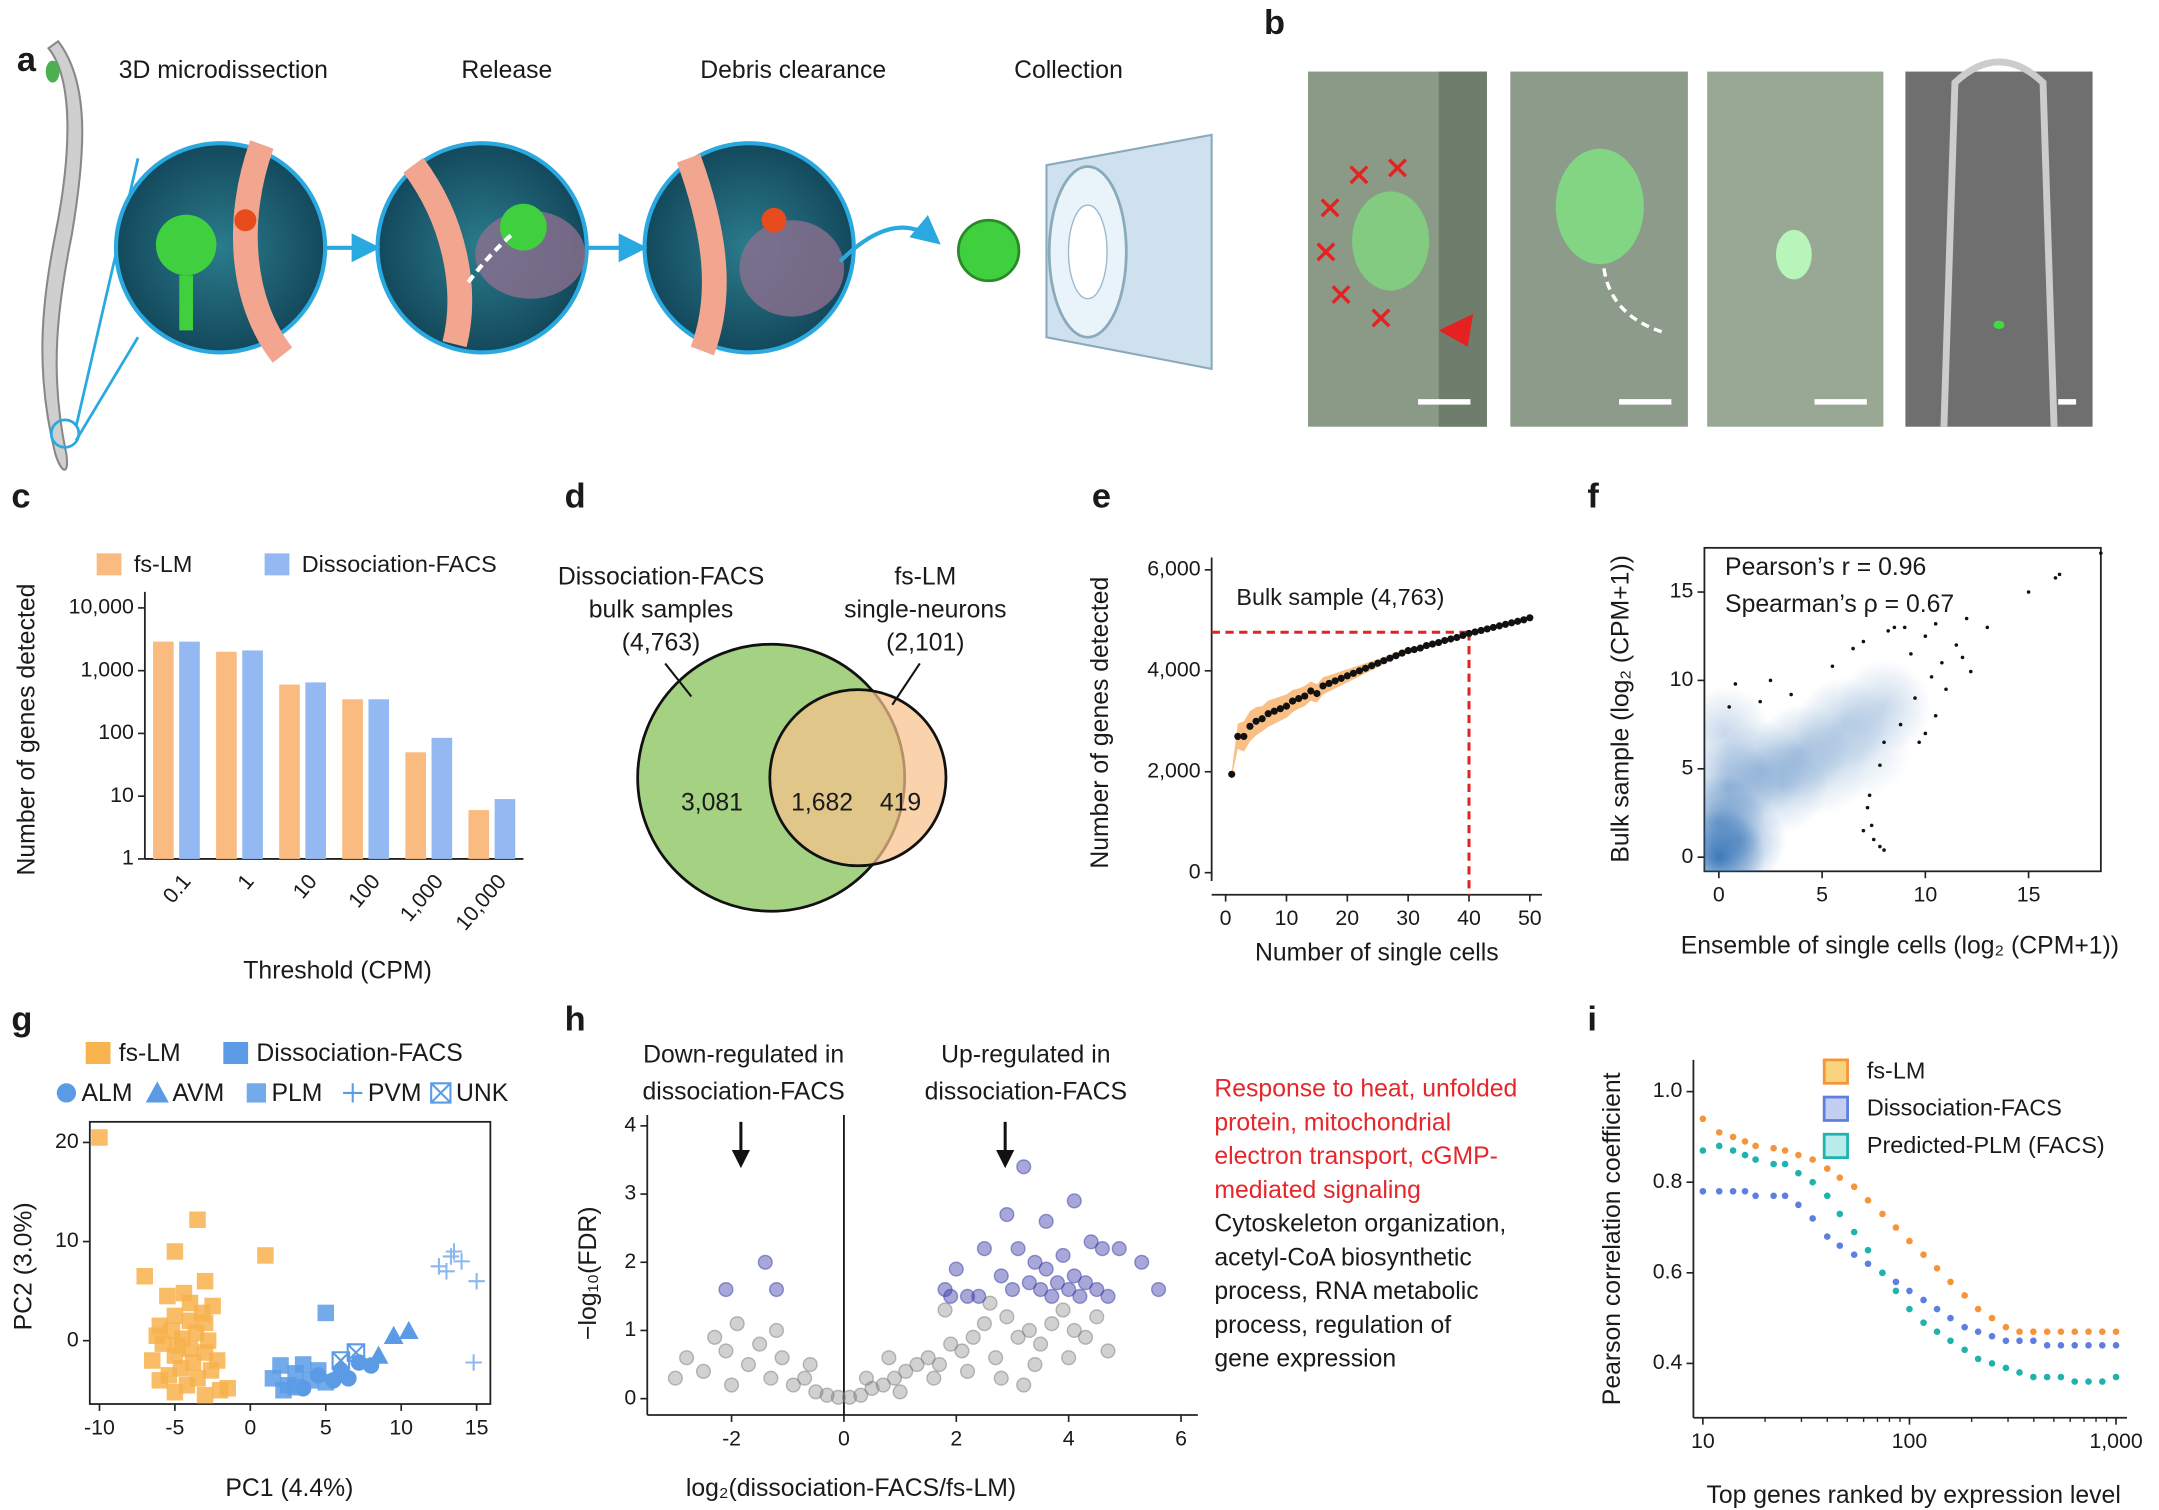 The height and width of the screenshot is (1510, 2159). What do you see at coordinates (290, 1262) in the screenshot?
I see `plot-frame` at bounding box center [290, 1262].